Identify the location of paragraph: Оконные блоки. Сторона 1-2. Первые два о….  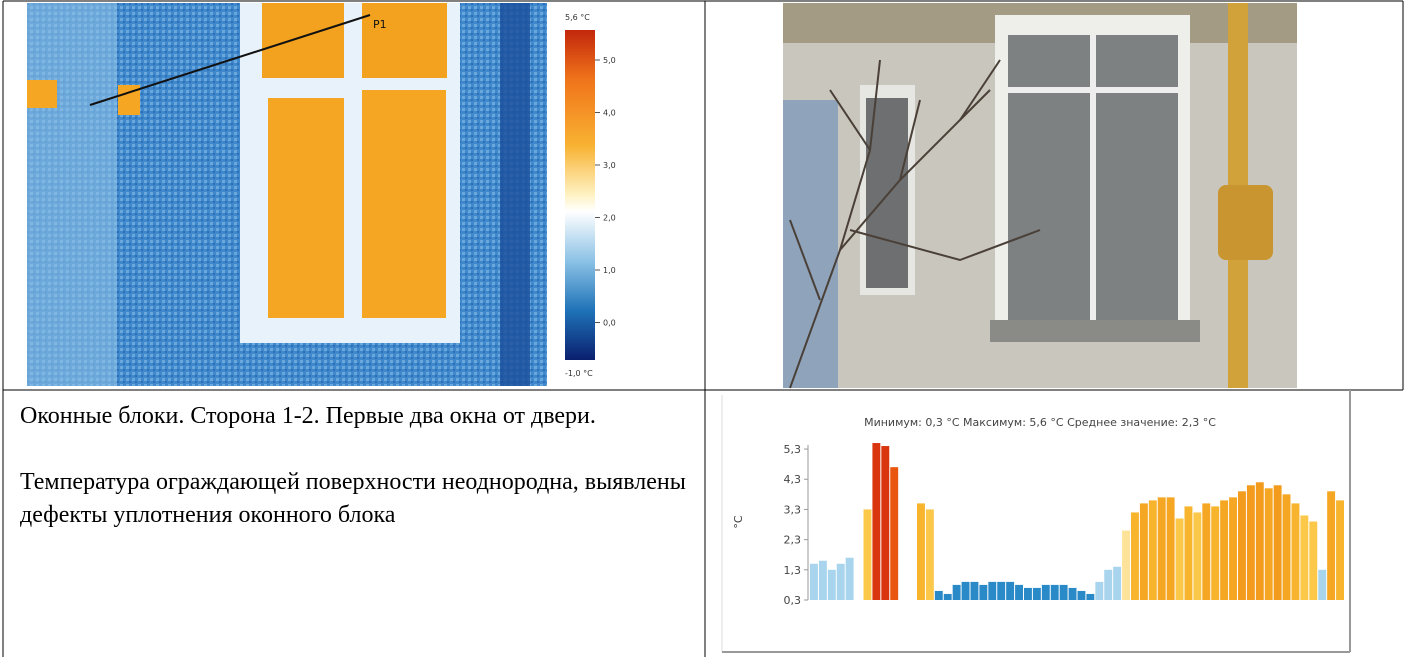
(308, 416).